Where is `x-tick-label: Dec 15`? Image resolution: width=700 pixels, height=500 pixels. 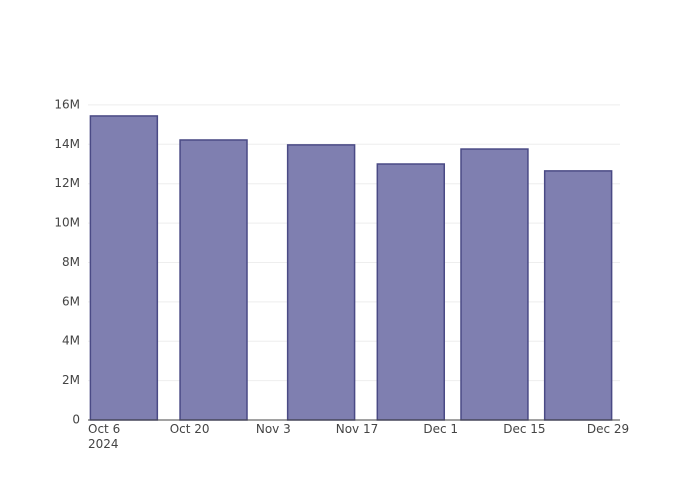
x-tick-label: Dec 15 is located at coordinates (524, 429).